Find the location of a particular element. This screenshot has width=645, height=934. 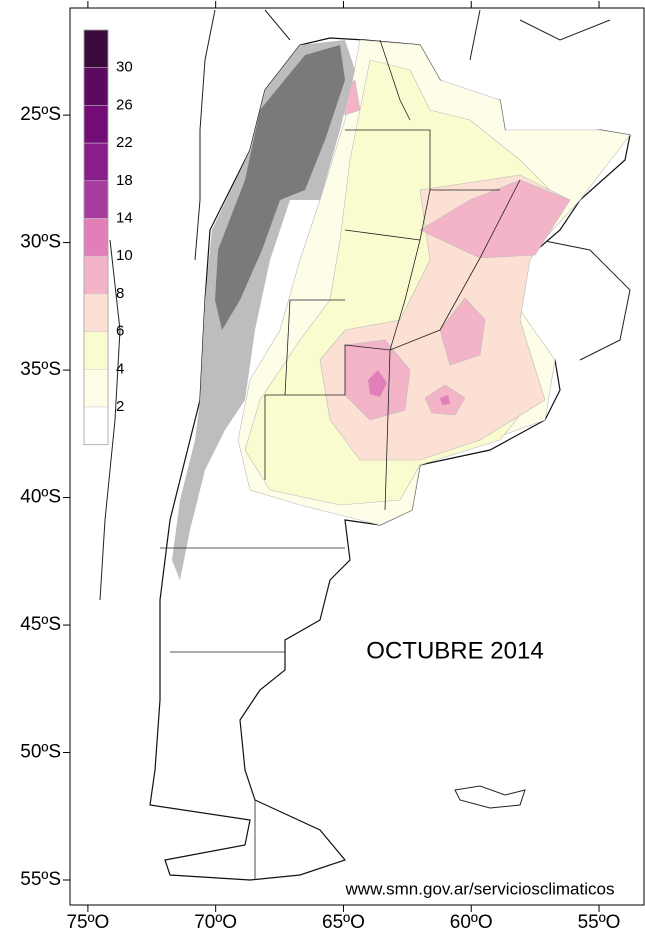

x-tick-label: 60ºO is located at coordinates (471, 922).